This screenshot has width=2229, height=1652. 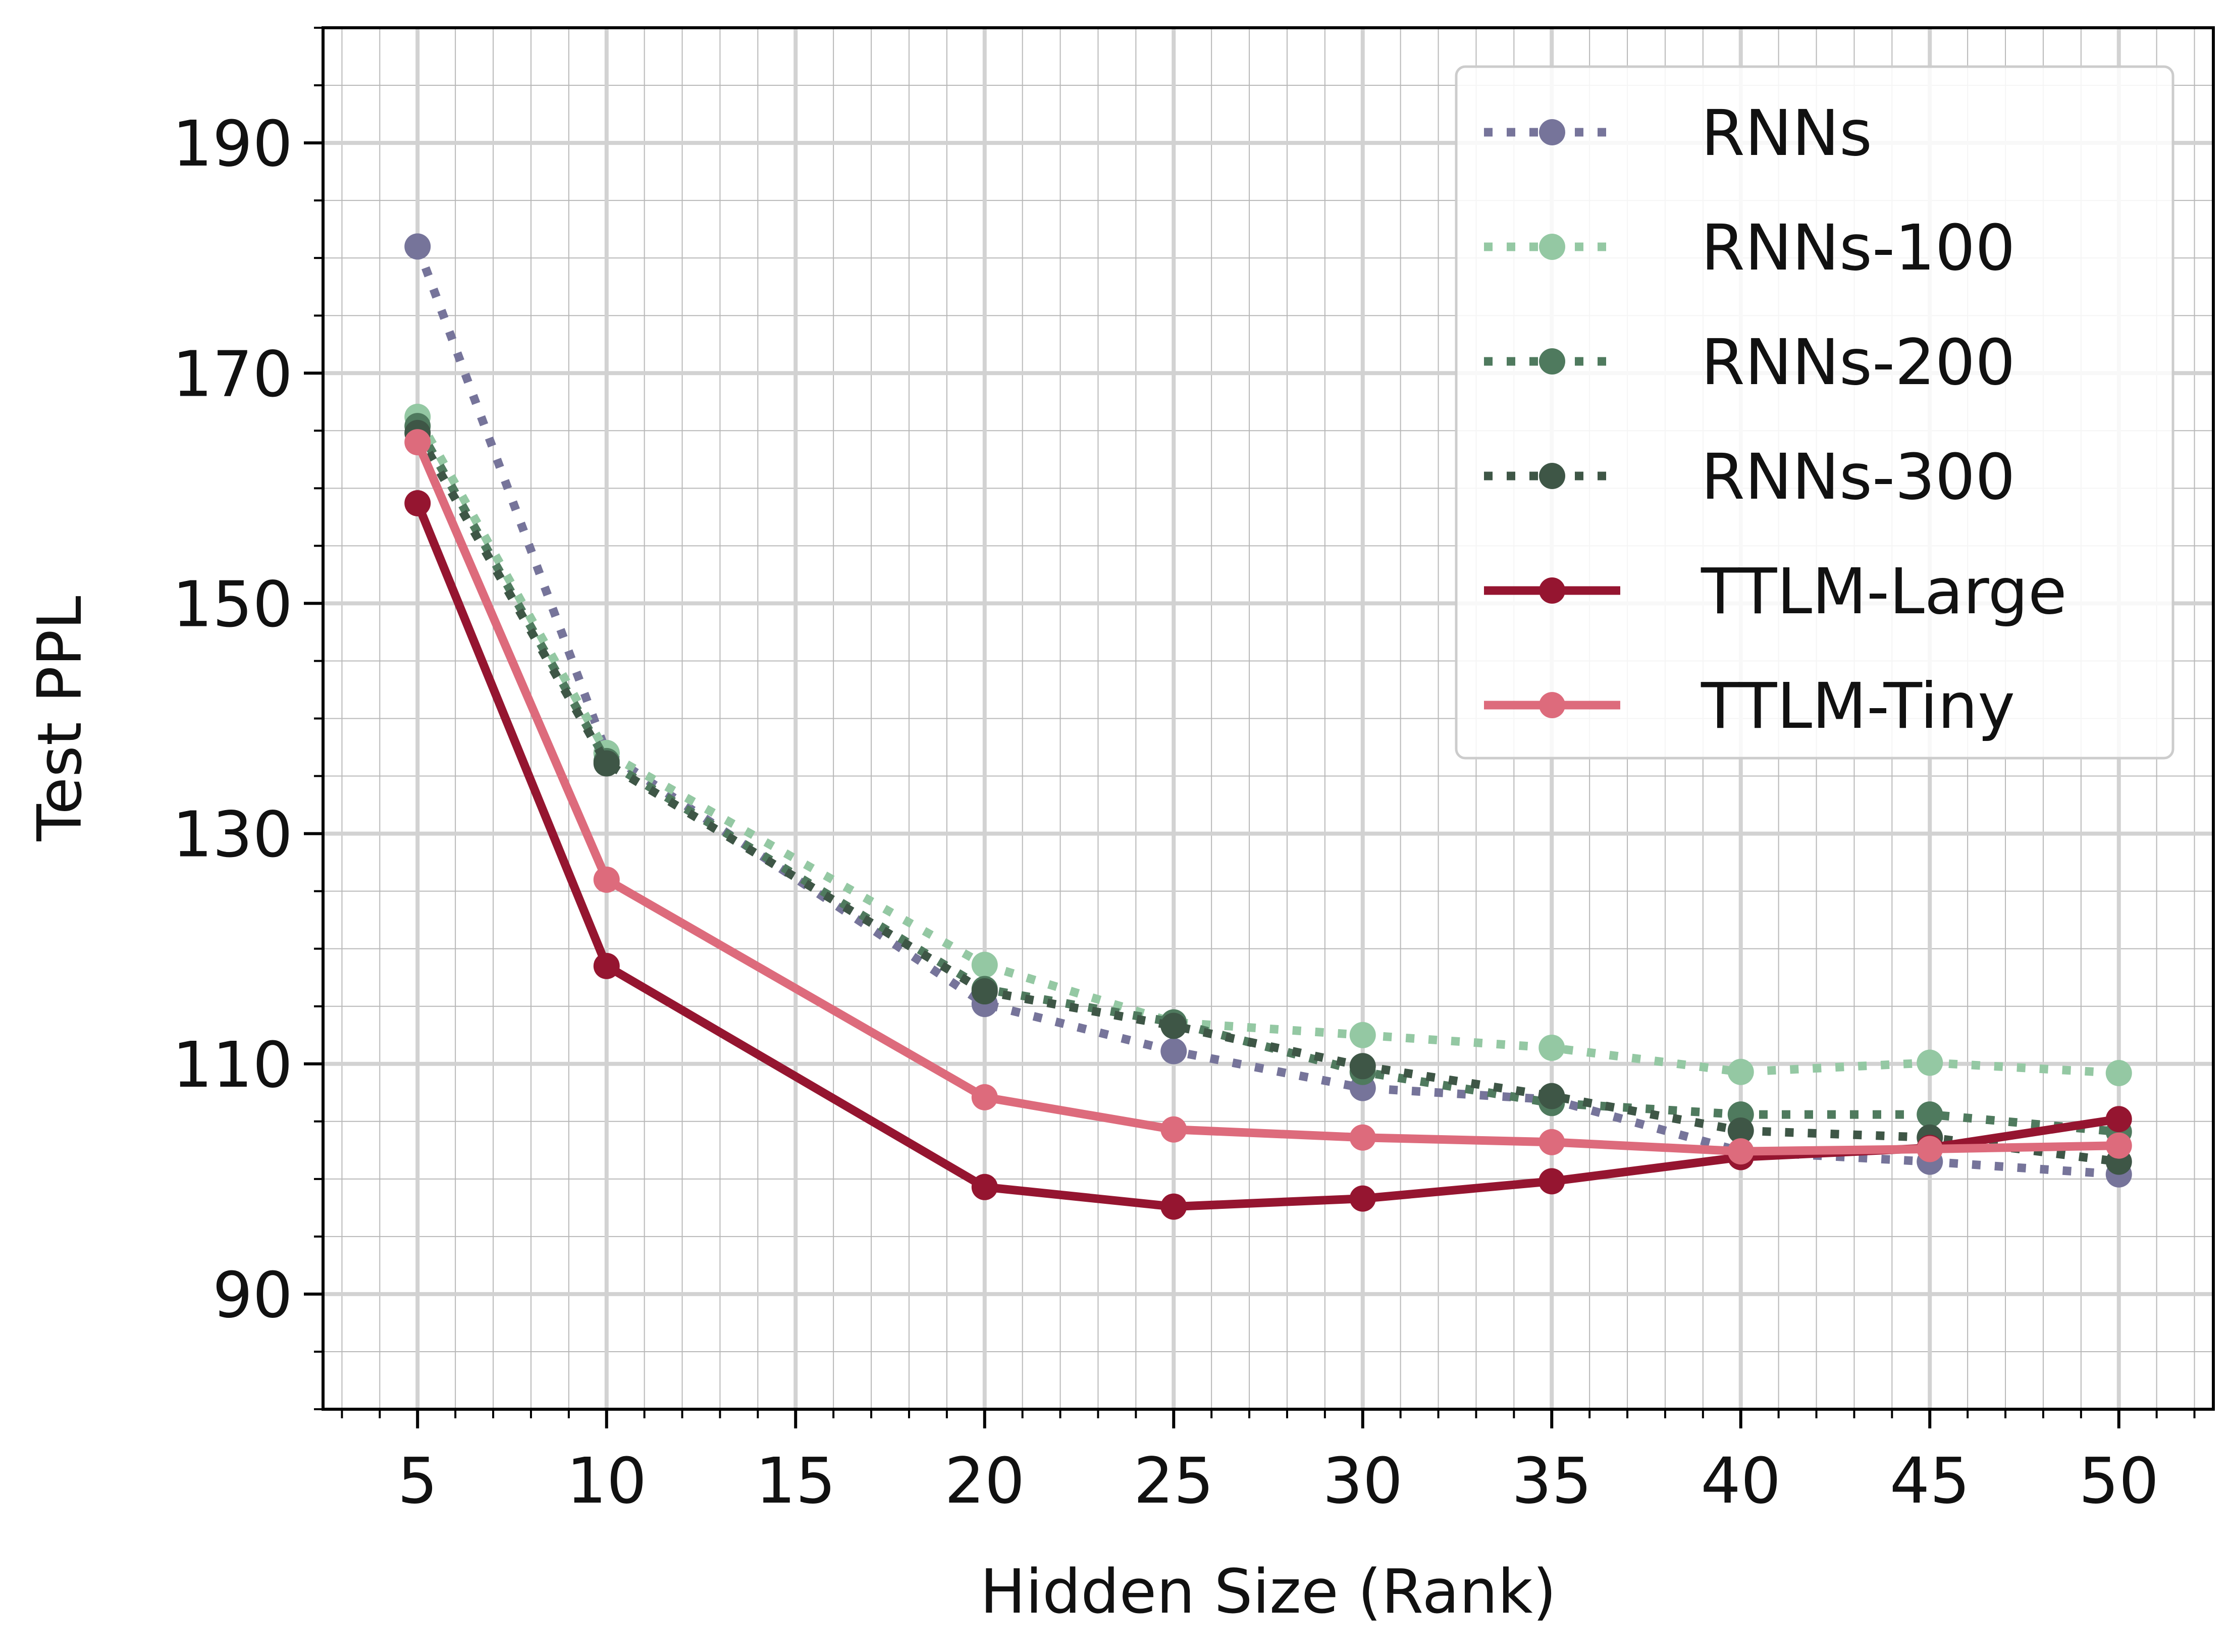 I want to click on x-tick-label: 40, so click(x=1741, y=1482).